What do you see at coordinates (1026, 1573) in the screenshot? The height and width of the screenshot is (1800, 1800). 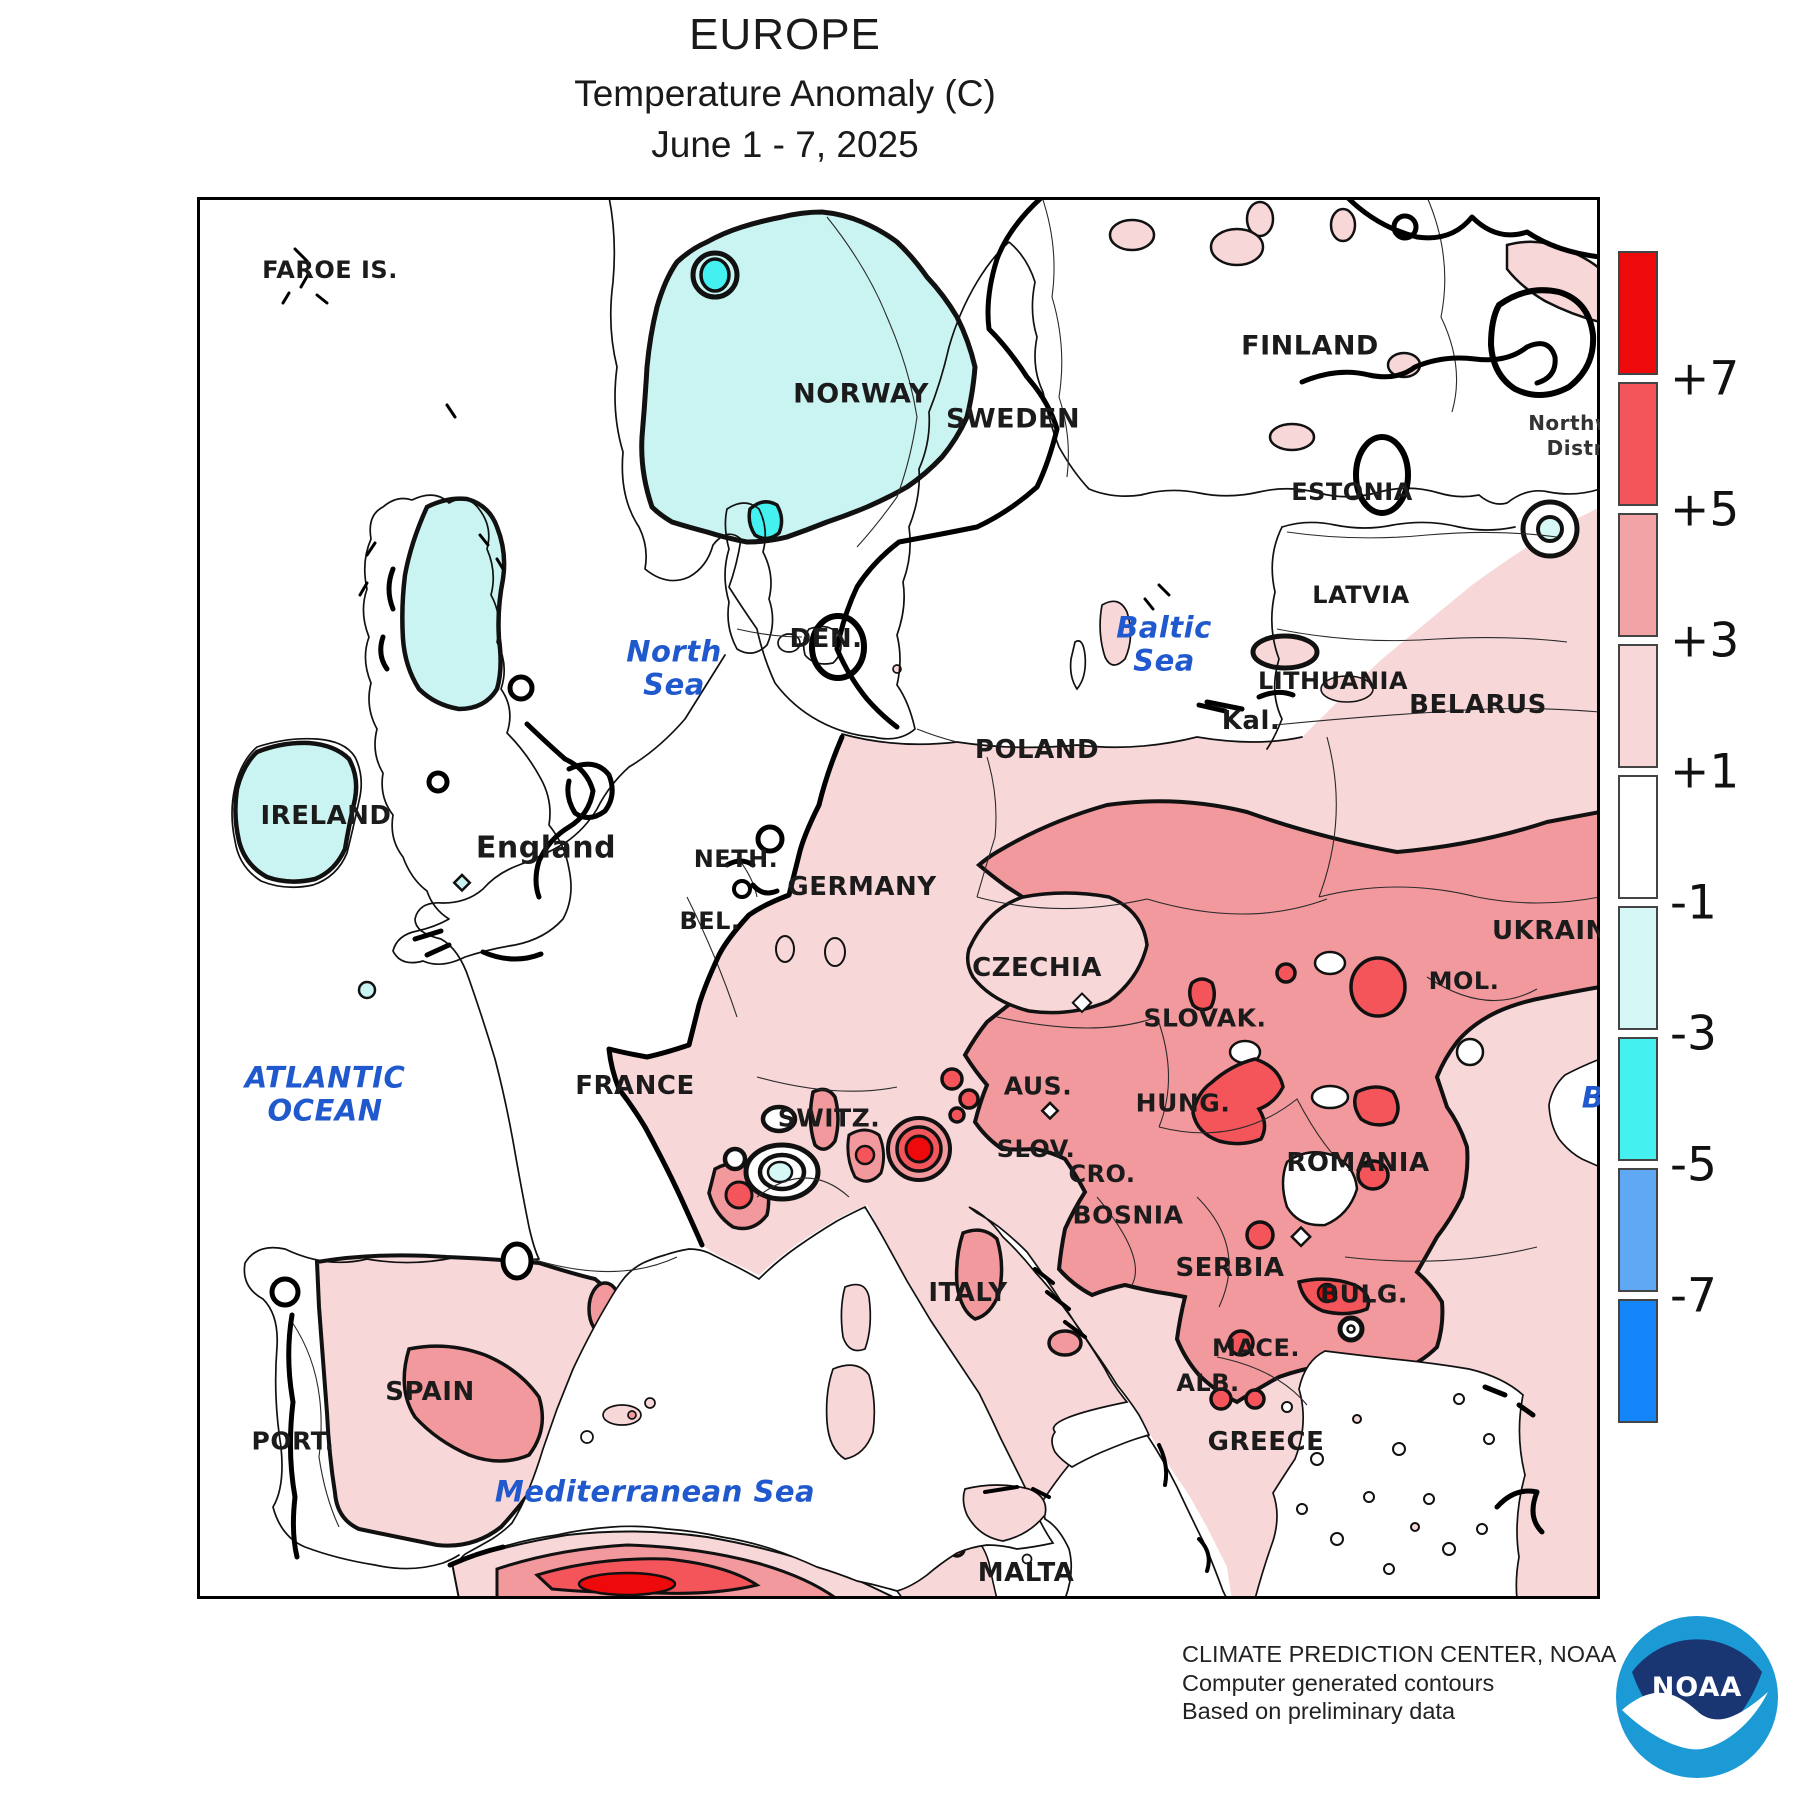 I see `map-label-malta: MALTA` at bounding box center [1026, 1573].